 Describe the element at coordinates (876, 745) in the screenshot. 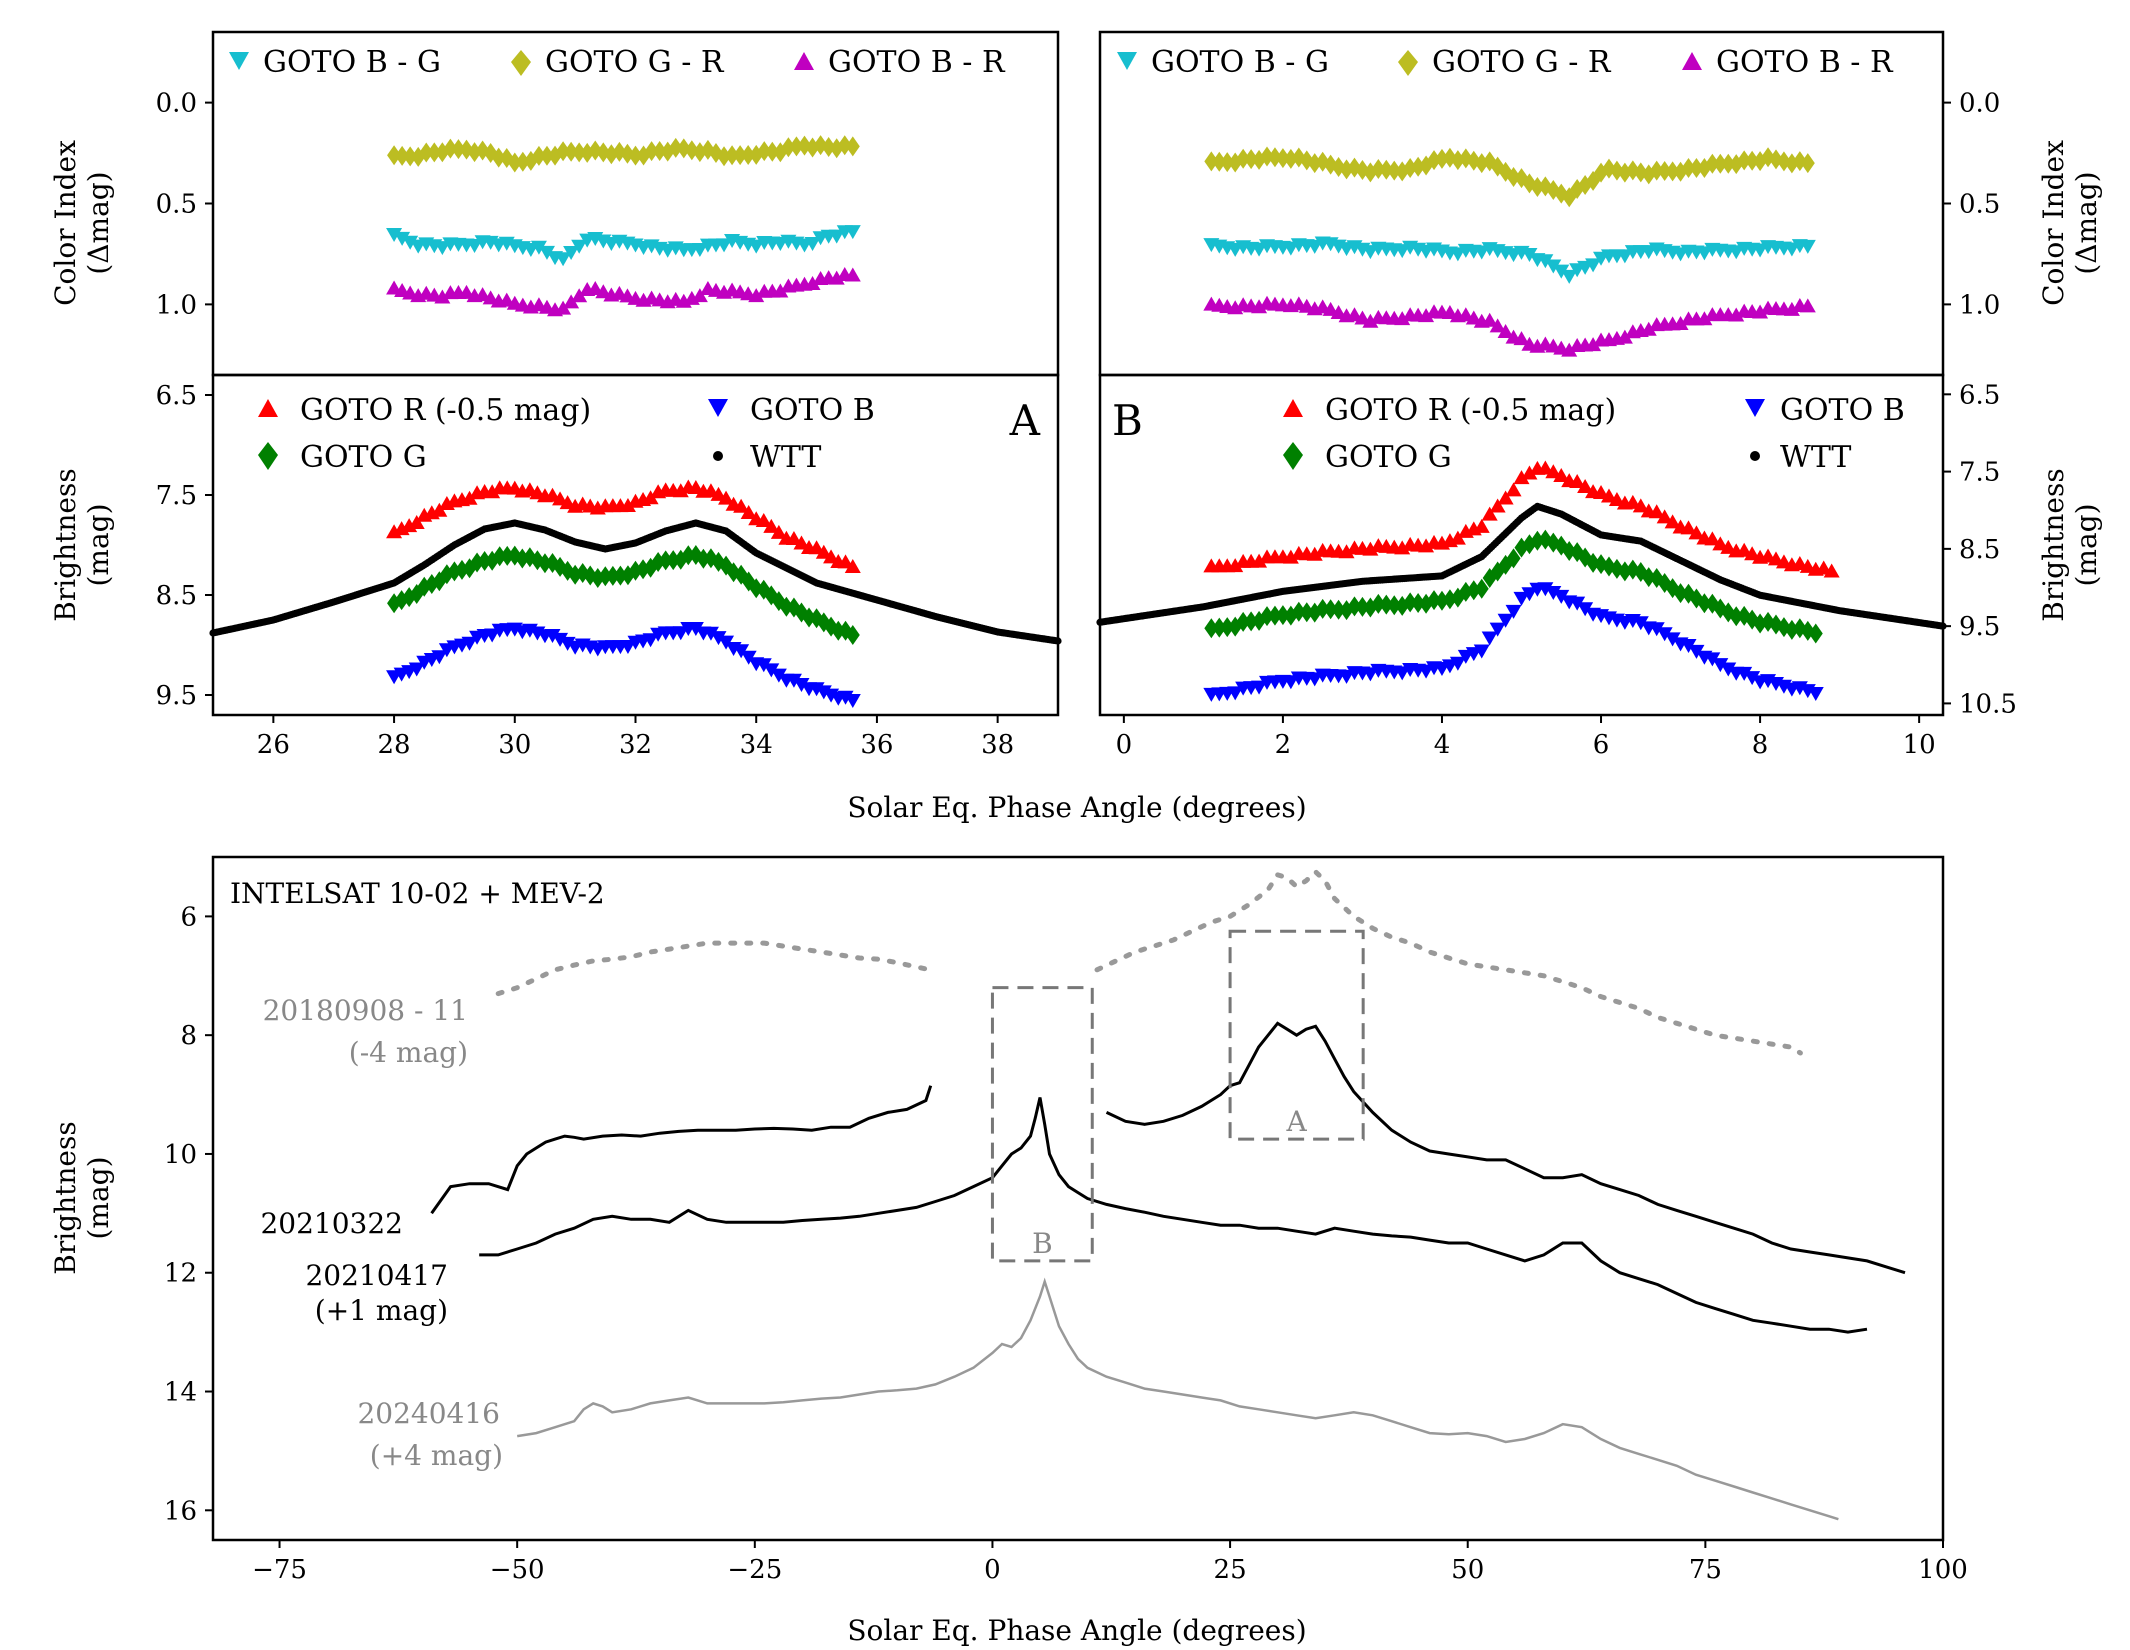

I see `x-tick-label: 36` at that location.